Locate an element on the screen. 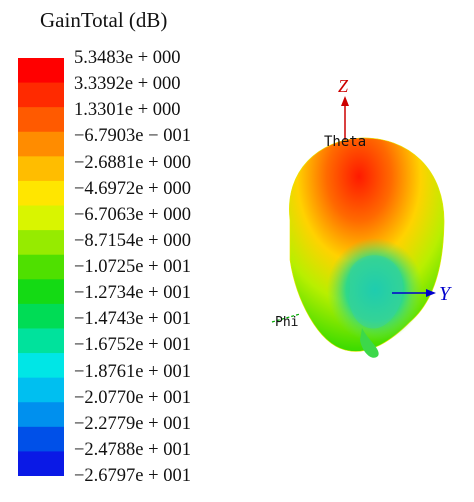 This screenshot has width=474, height=502. colorbar-title: GainTotal (dB) is located at coordinates (104, 20).